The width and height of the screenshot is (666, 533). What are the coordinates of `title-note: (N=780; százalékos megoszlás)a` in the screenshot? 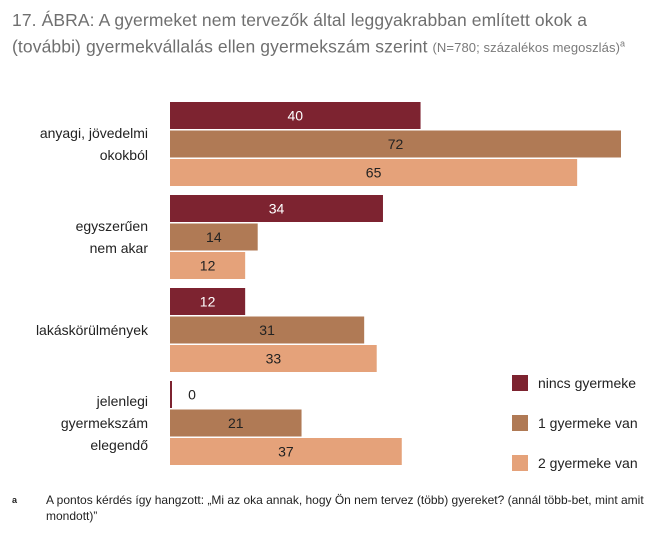 It's located at (529, 47).